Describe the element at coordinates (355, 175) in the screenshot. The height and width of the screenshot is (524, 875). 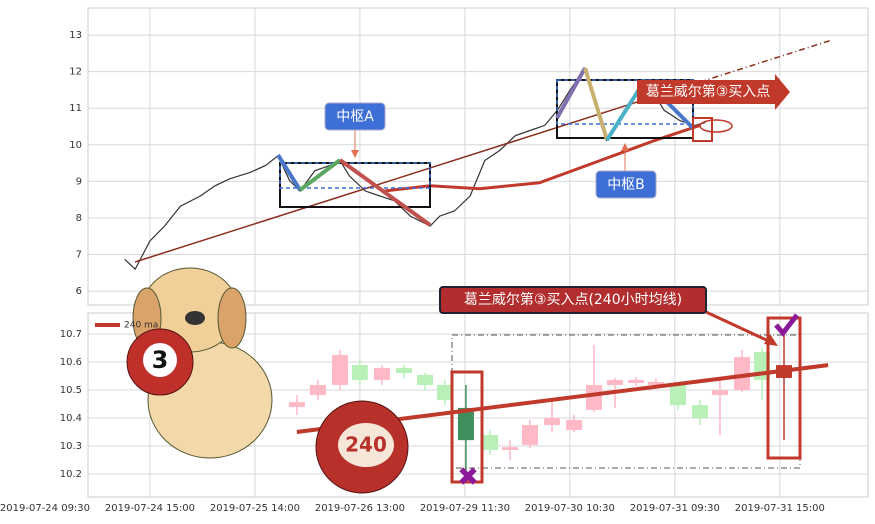
I see `zone-a-inner` at that location.